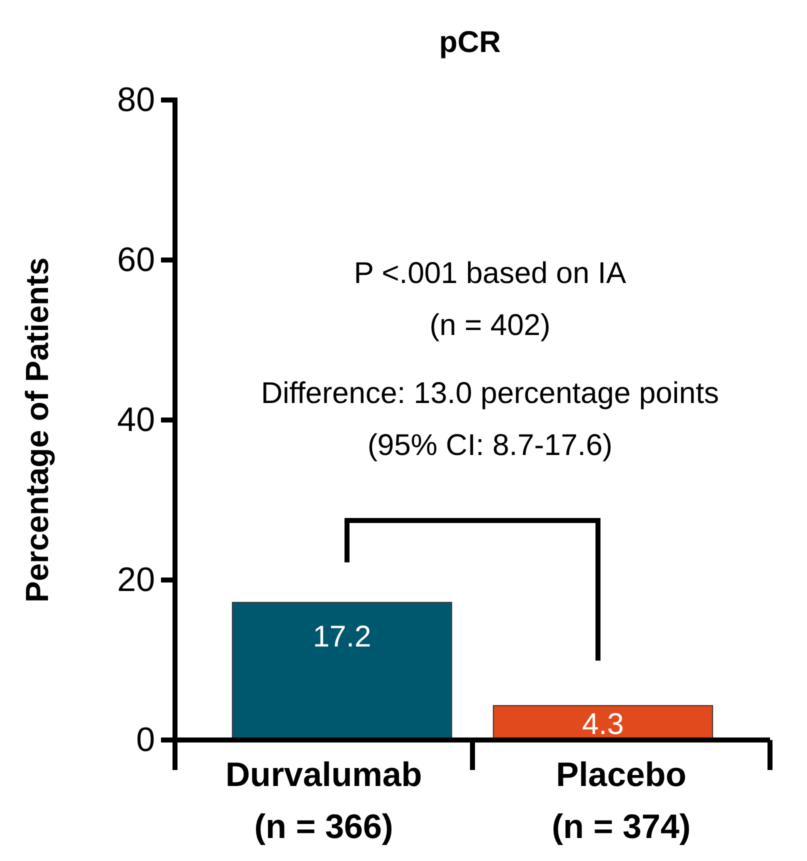 This screenshot has width=807, height=861. What do you see at coordinates (603, 724) in the screenshot?
I see `data-label: 4.3` at bounding box center [603, 724].